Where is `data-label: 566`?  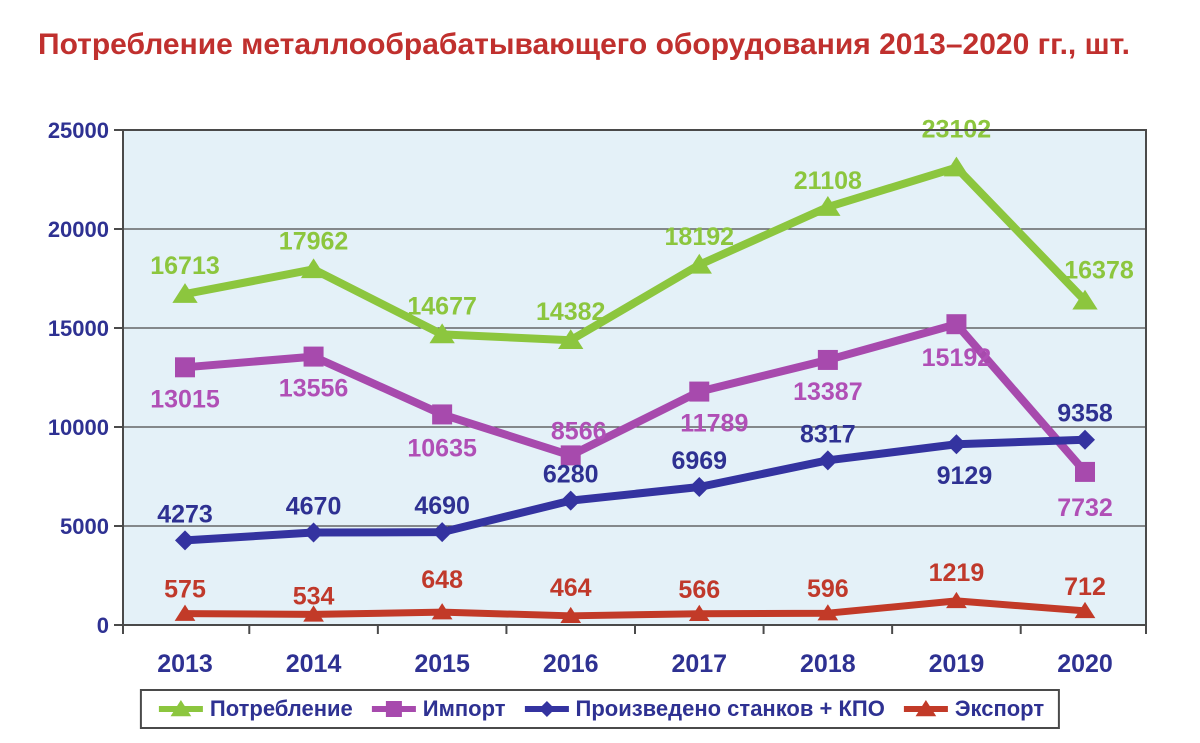 data-label: 566 is located at coordinates (699, 590).